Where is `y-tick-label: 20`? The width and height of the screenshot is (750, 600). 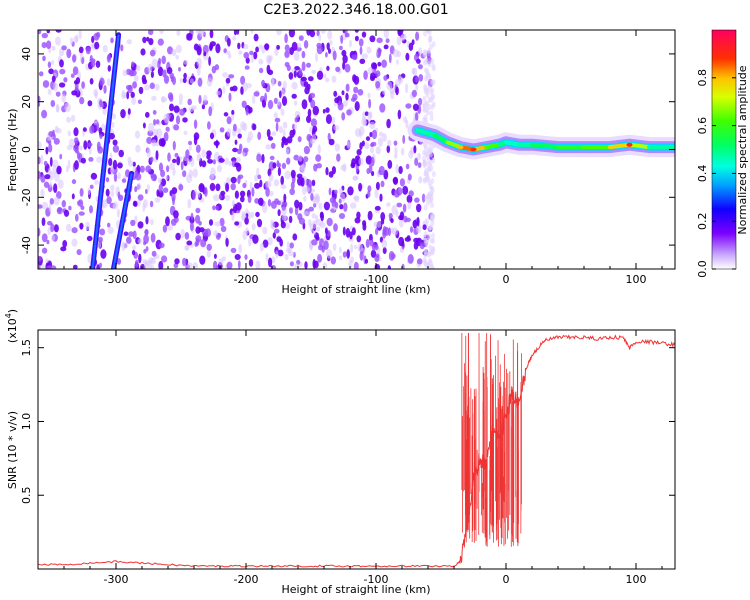 y-tick-label: 20 is located at coordinates (26, 102).